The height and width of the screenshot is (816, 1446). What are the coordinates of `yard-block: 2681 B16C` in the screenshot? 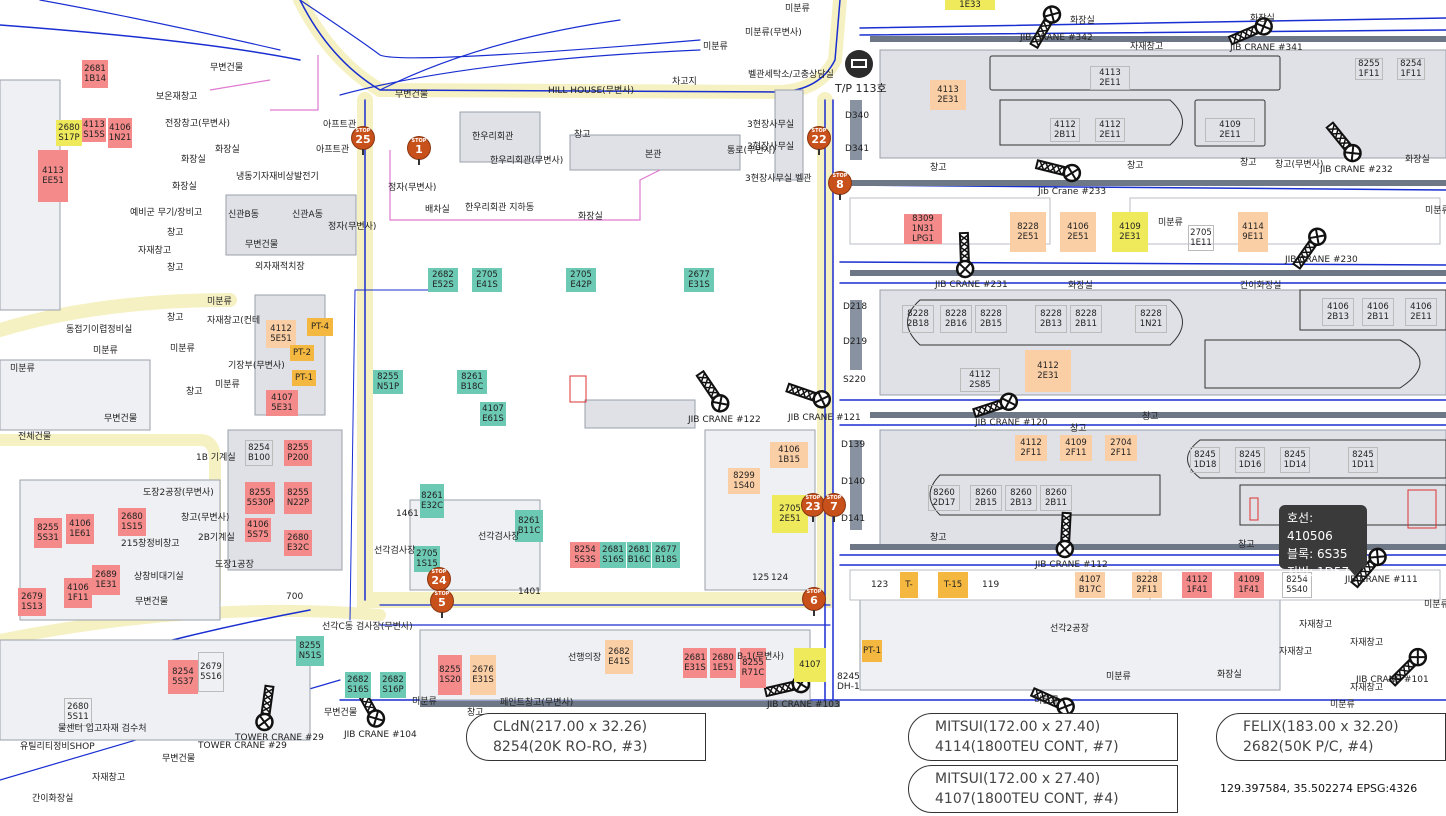 It's located at (639, 555).